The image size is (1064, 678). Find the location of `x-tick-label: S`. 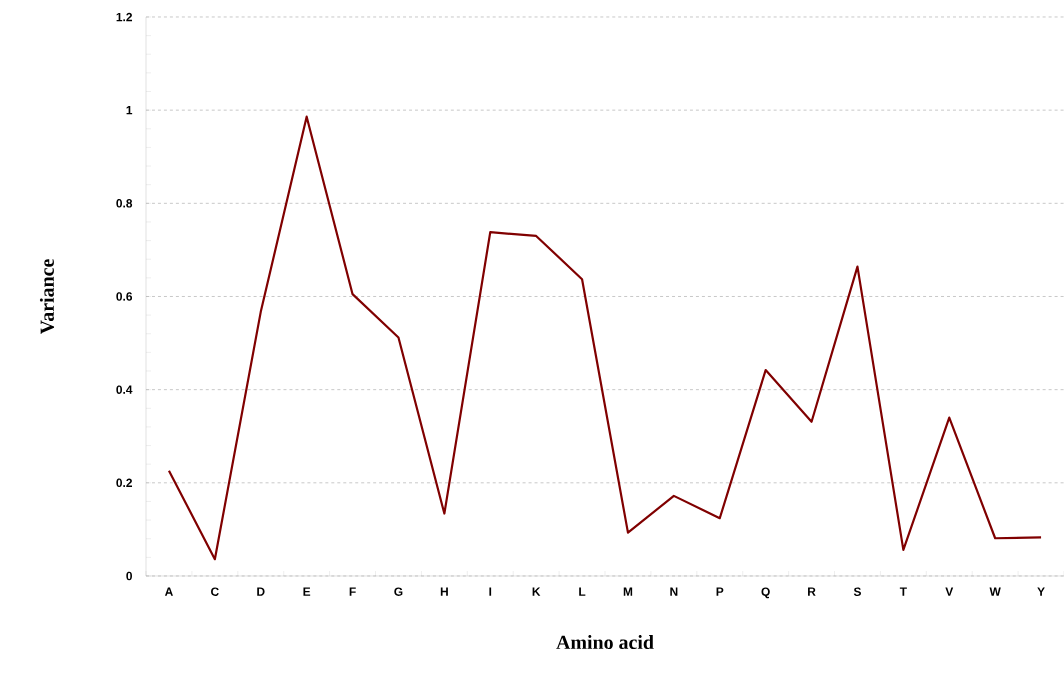

x-tick-label: S is located at coordinates (857, 591).